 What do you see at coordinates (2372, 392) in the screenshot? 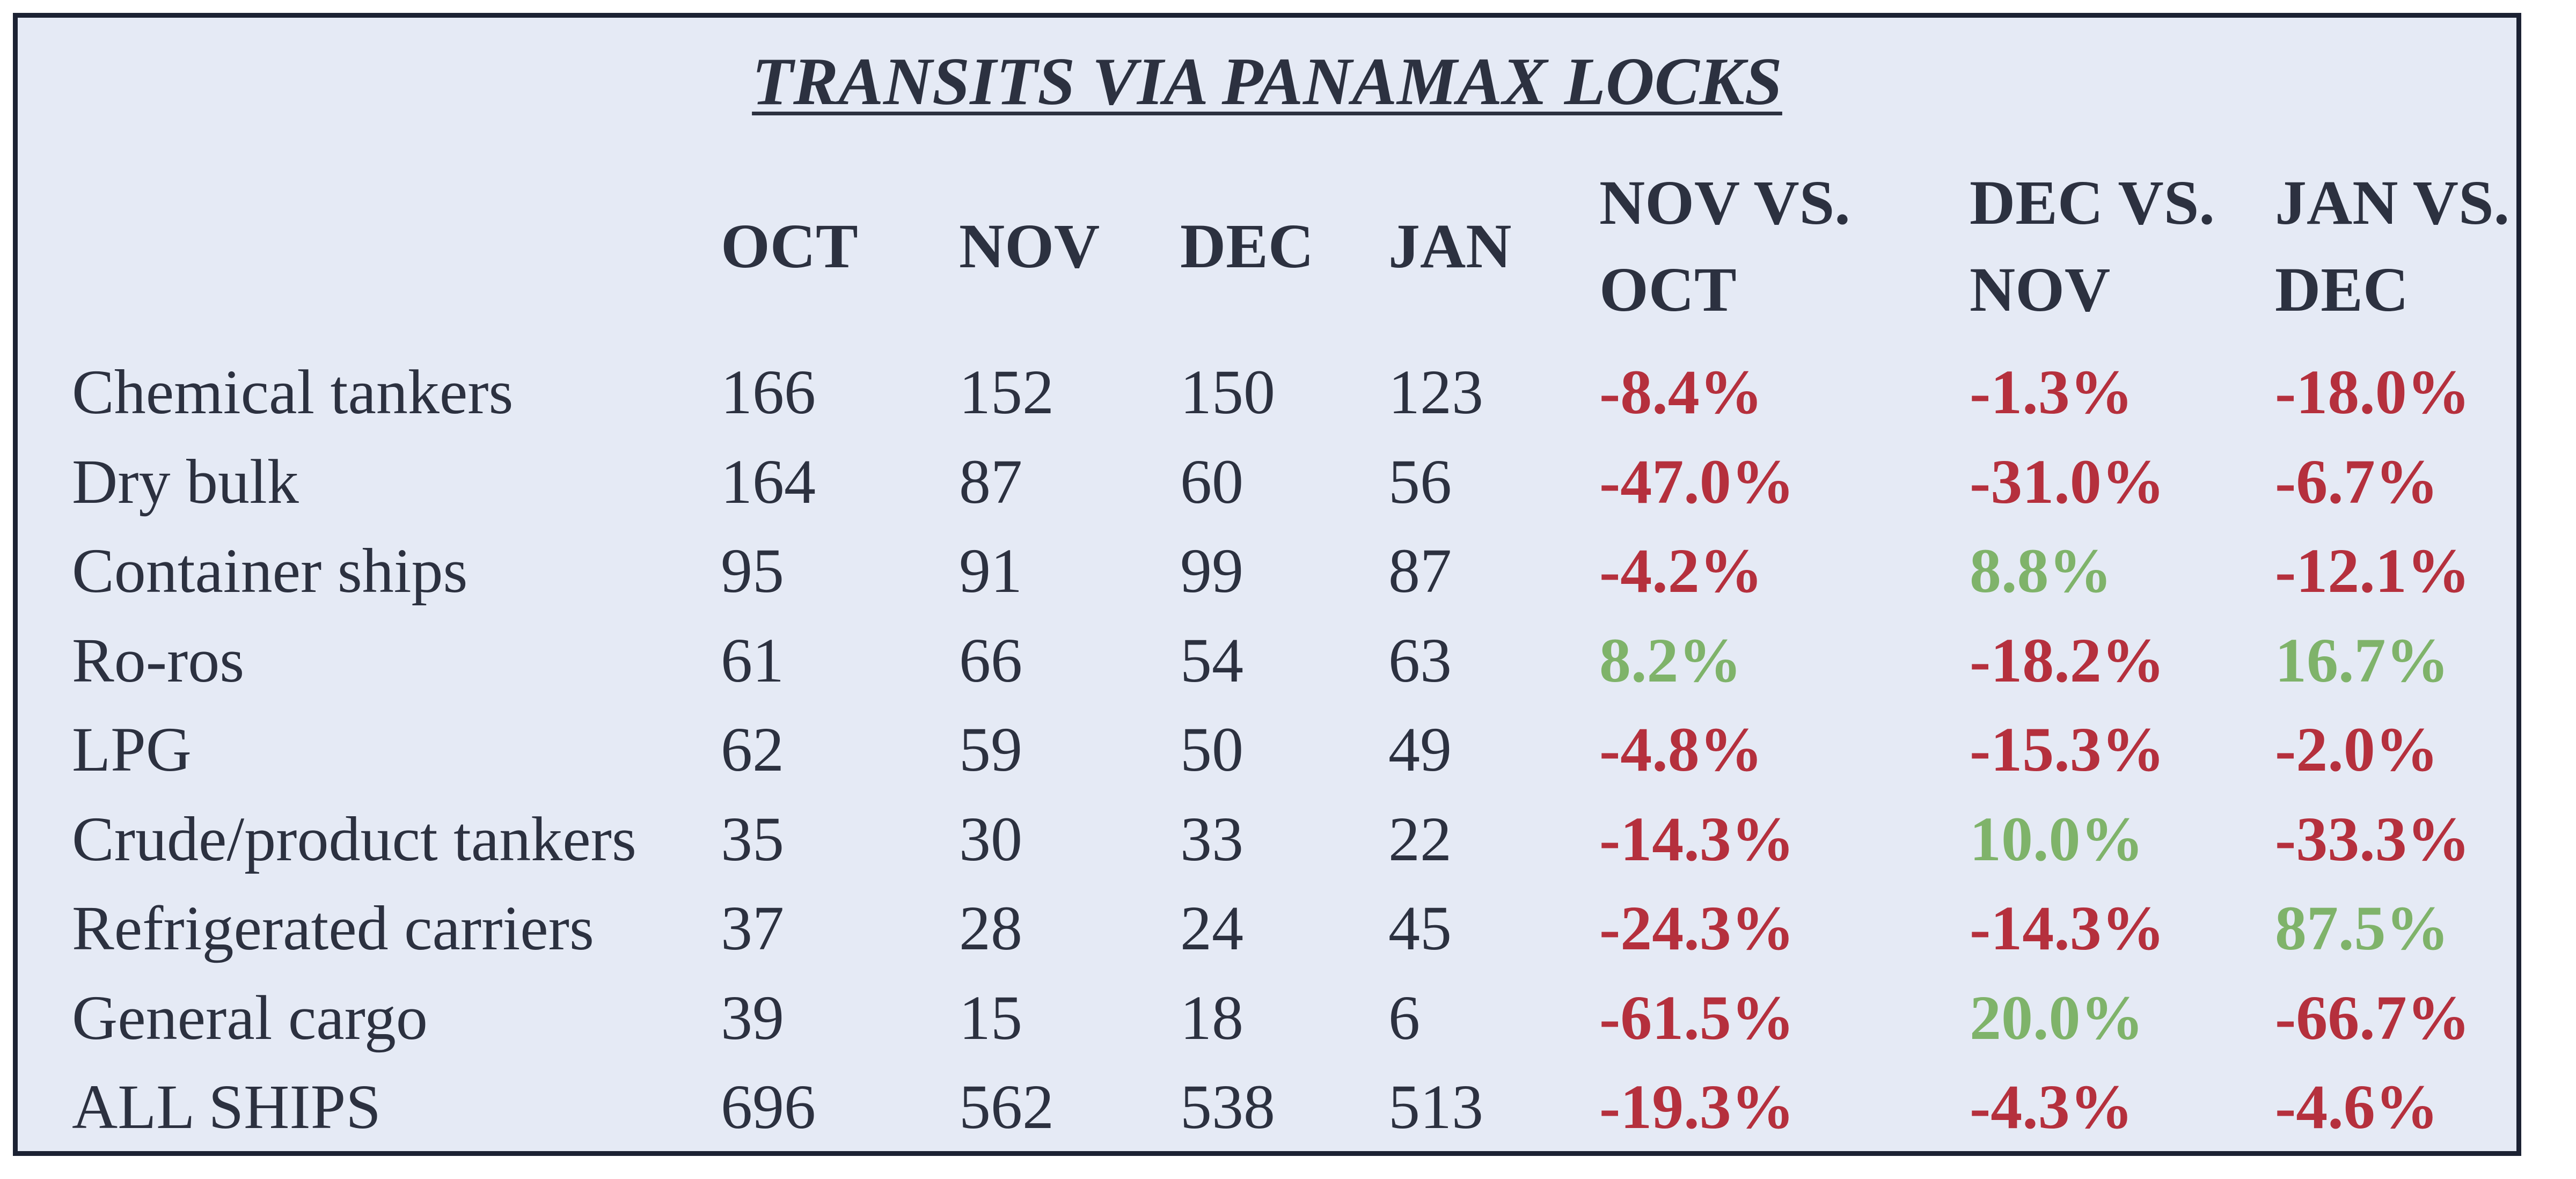
I see `cell-jan-vs-dec: -18.0%` at bounding box center [2372, 392].